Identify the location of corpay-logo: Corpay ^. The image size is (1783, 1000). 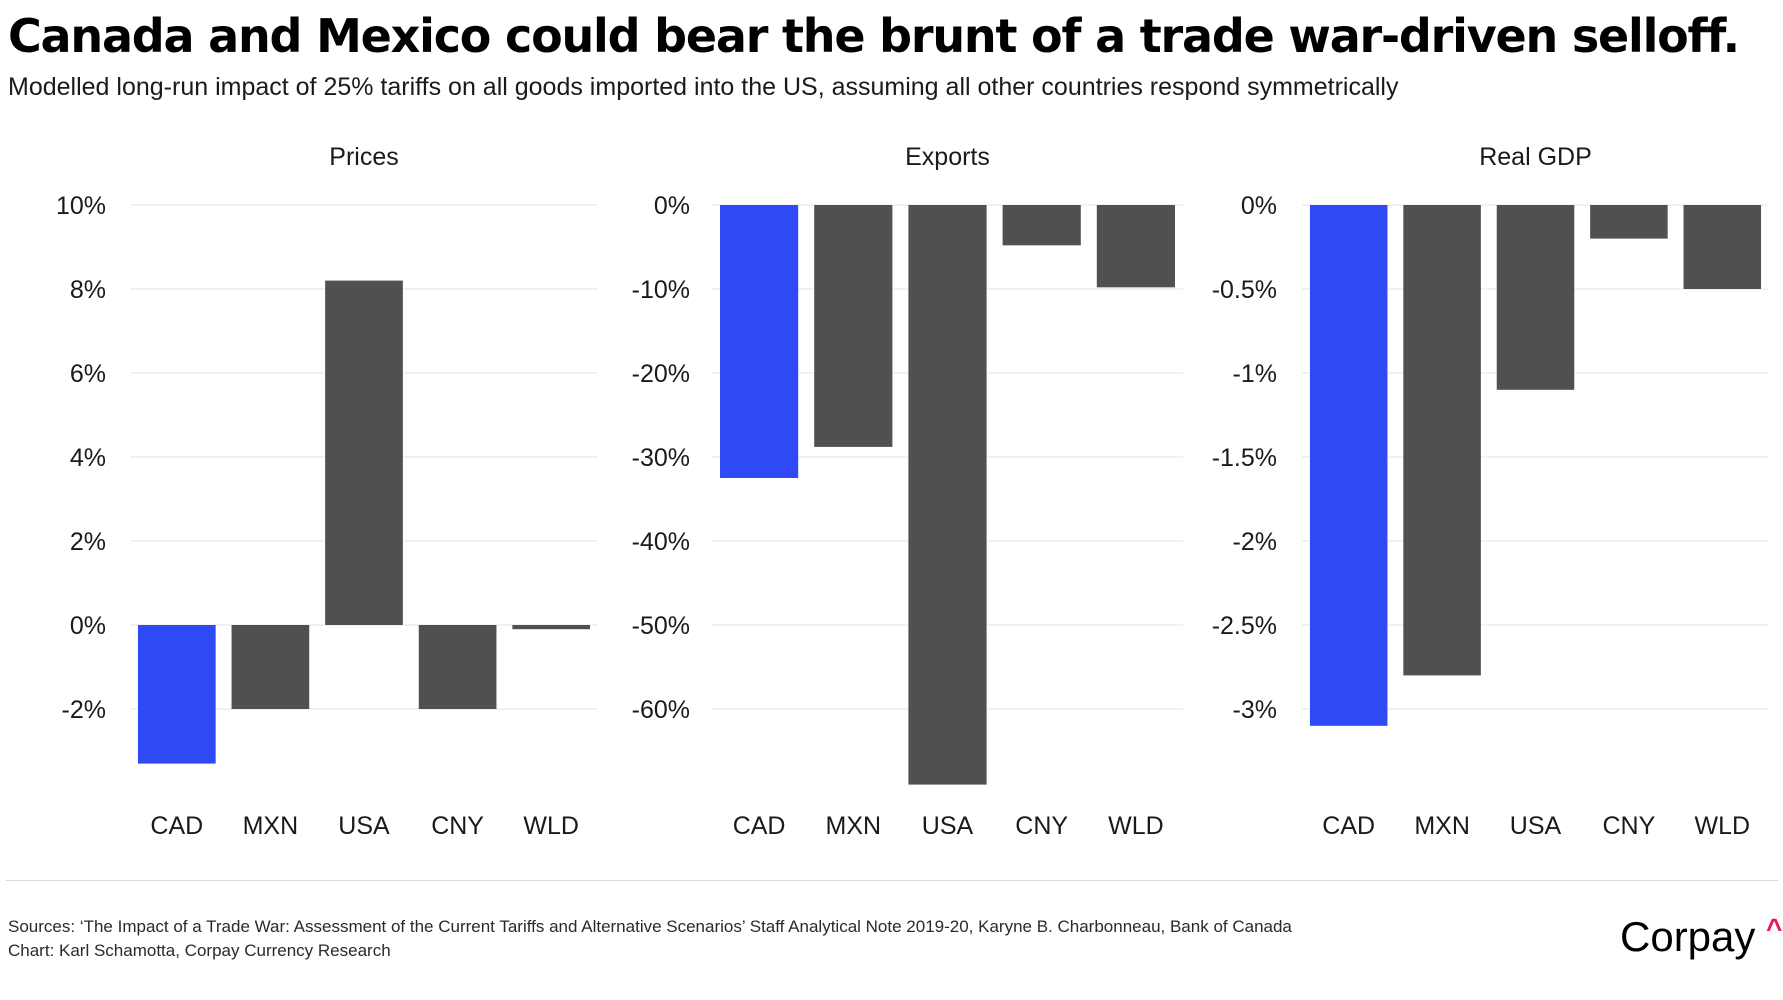
(1701, 937).